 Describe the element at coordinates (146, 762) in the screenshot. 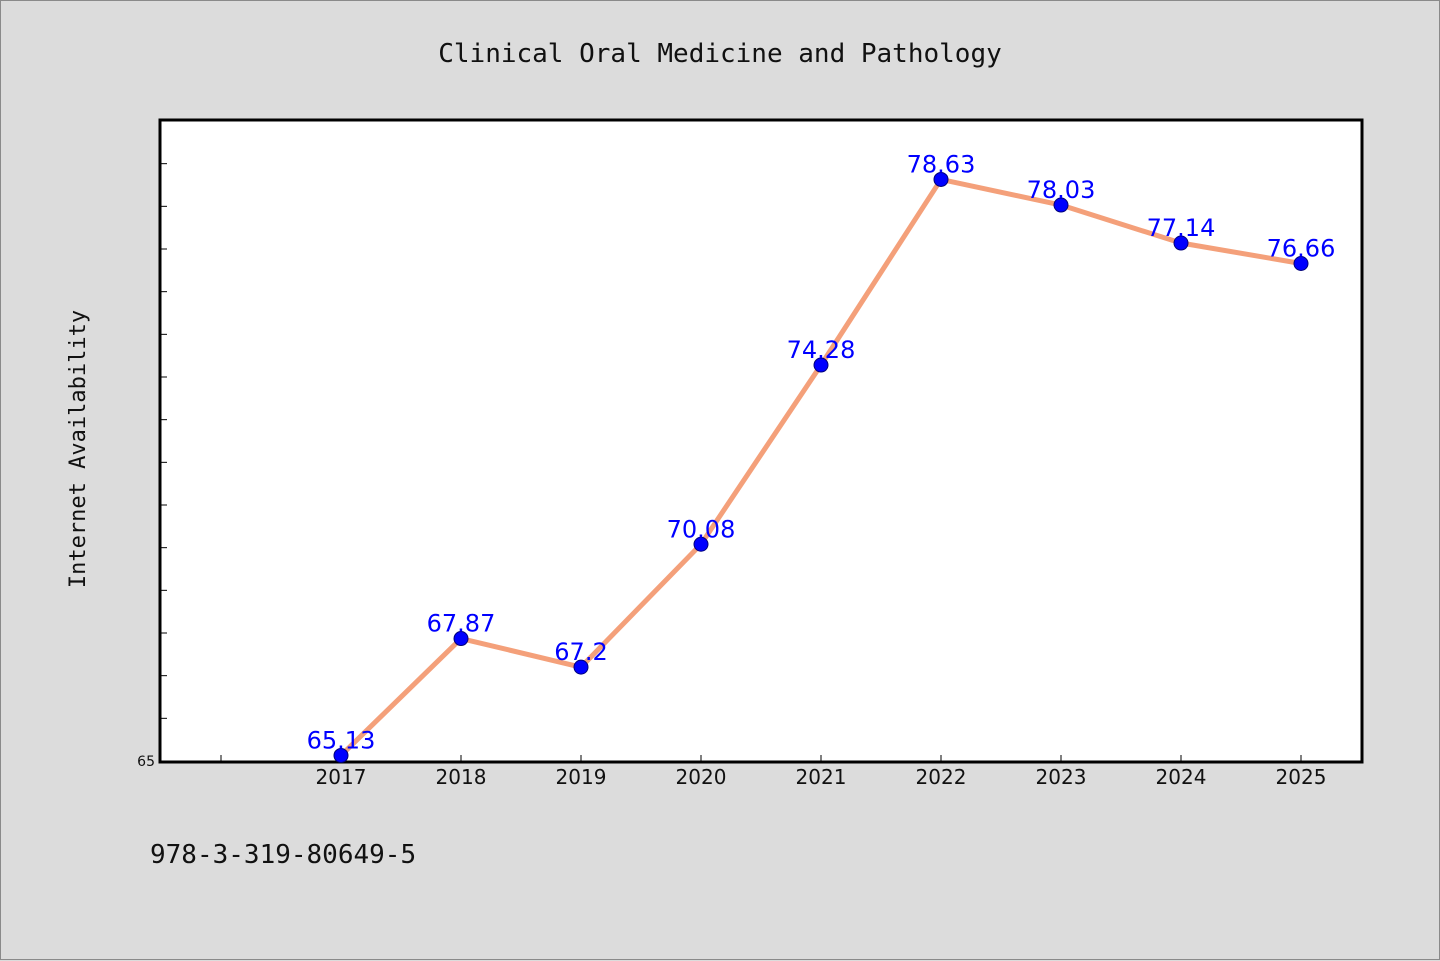

I see `y-tick-label: 65` at that location.